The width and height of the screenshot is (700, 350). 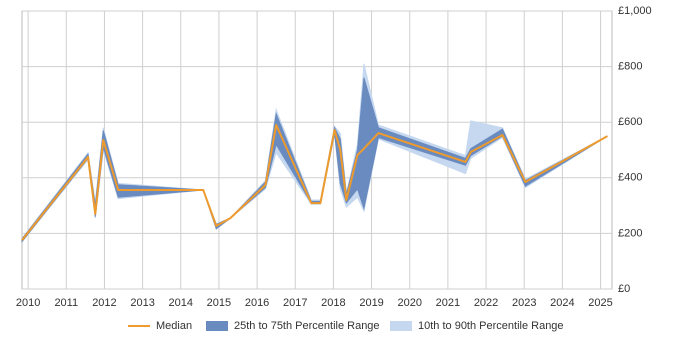 What do you see at coordinates (524, 303) in the screenshot?
I see `x-tick-label: 2023` at bounding box center [524, 303].